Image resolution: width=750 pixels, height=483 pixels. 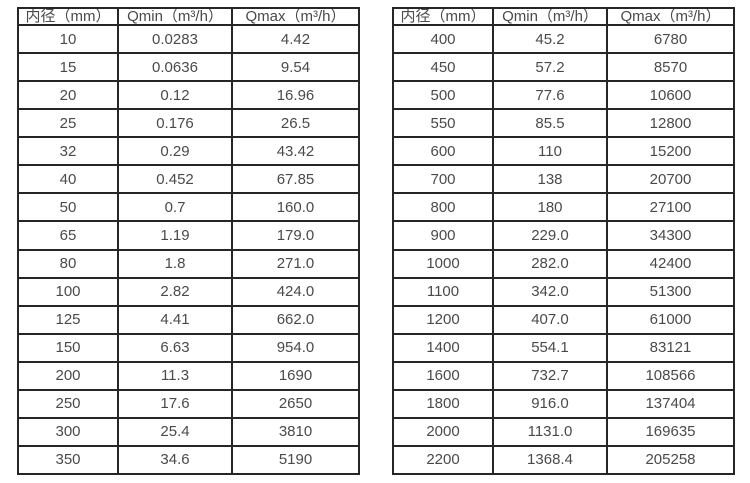 I want to click on data-cell: 83121, so click(x=670, y=347).